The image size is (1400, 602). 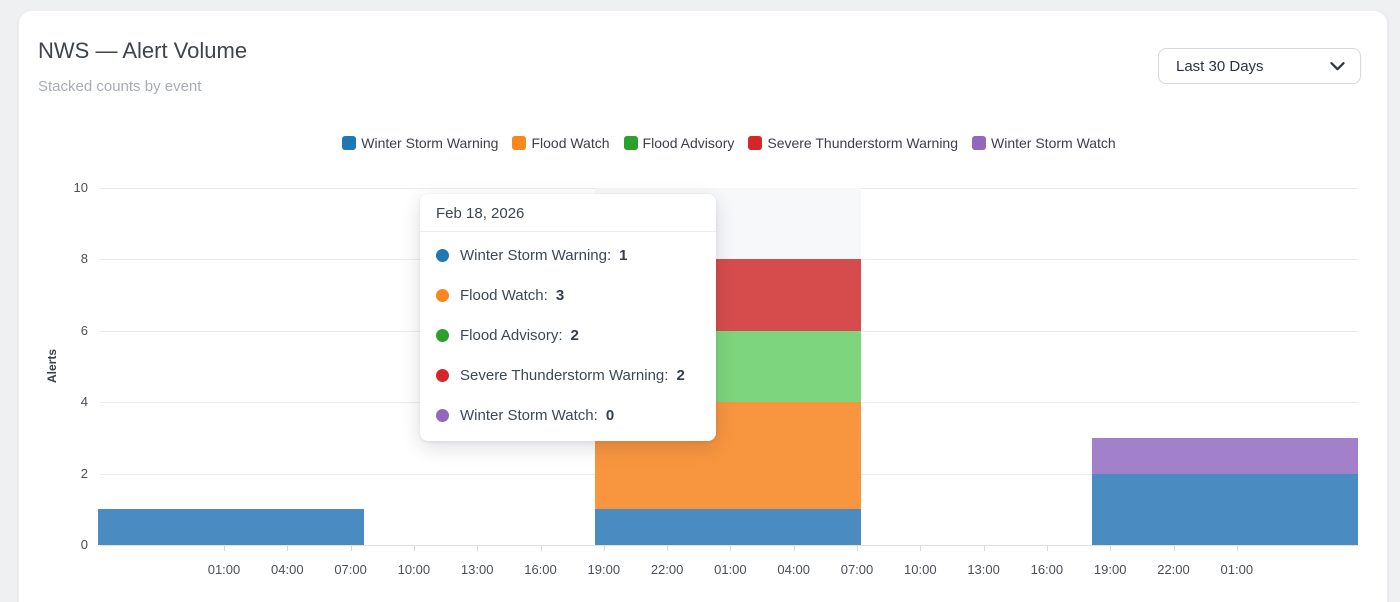 What do you see at coordinates (120, 86) in the screenshot?
I see `page-subtitle: Stacked counts by event` at bounding box center [120, 86].